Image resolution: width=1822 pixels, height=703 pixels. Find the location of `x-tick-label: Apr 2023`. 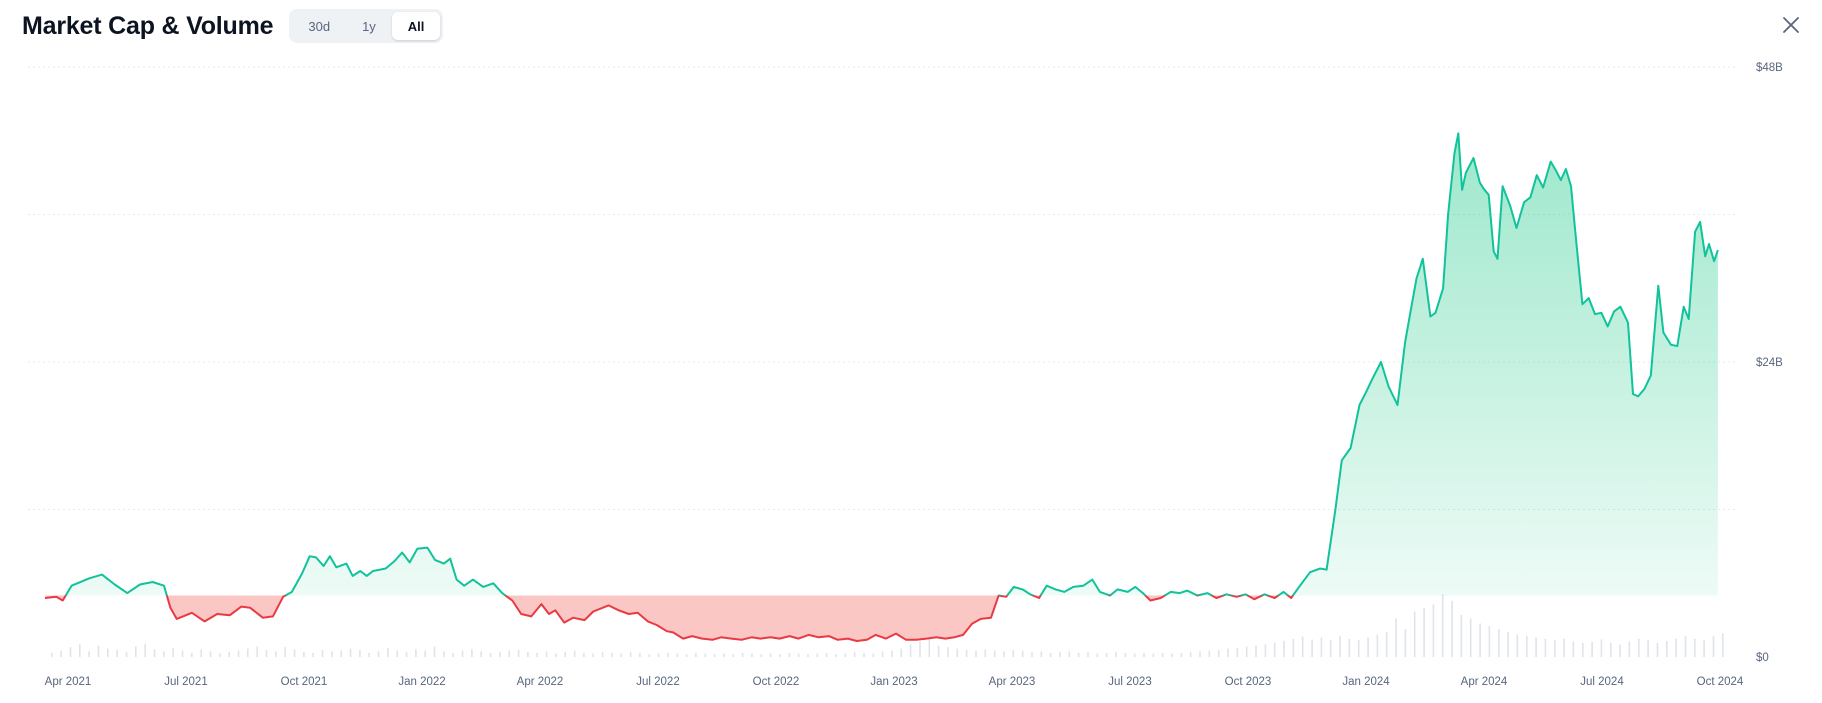

x-tick-label: Apr 2023 is located at coordinates (1012, 682).